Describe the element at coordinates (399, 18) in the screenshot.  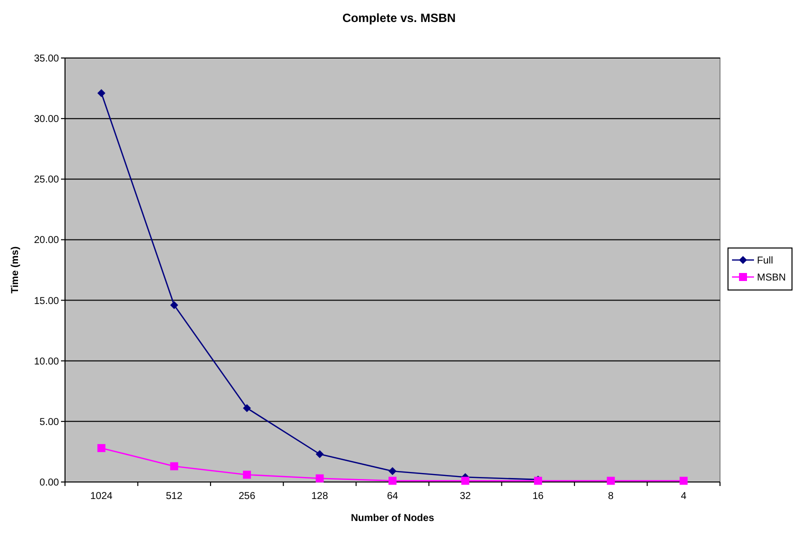
I see `chart-title: Complete vs. MSBN` at that location.